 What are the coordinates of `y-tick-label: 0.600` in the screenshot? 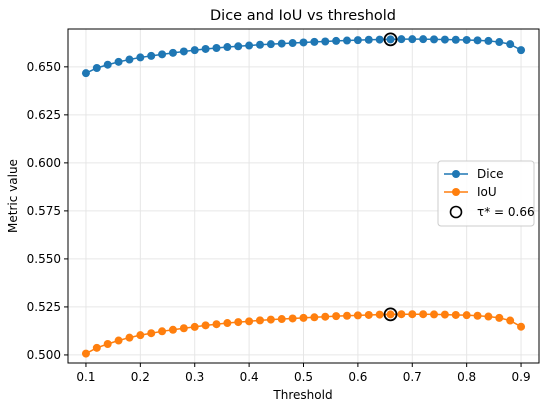 It's located at (44, 163).